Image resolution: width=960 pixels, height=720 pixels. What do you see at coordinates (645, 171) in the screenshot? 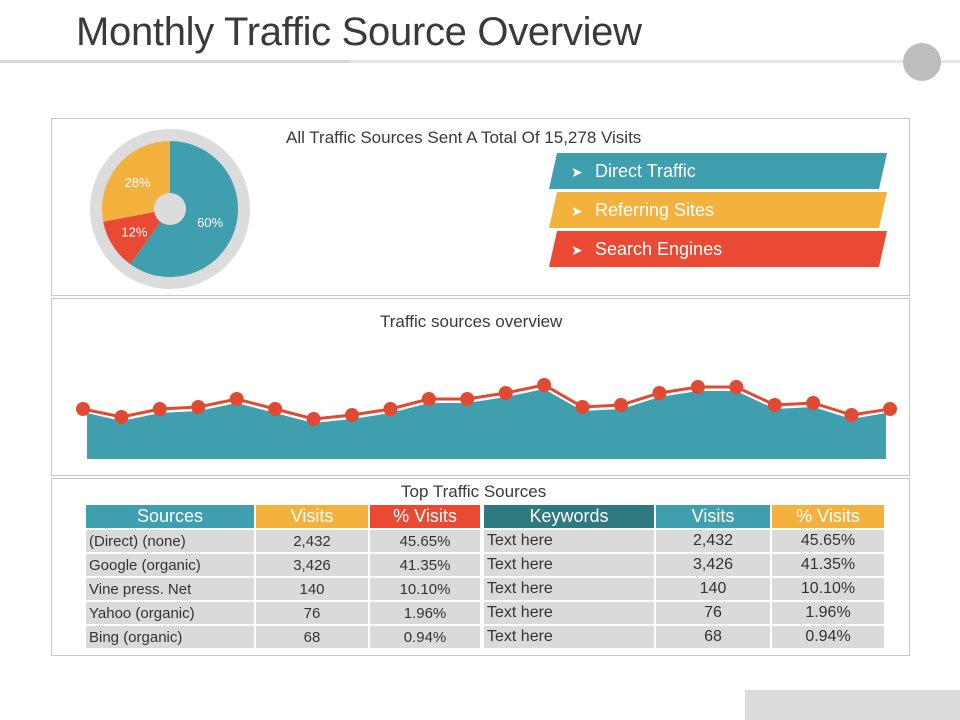
I see `legend-label: Direct Traffic` at bounding box center [645, 171].